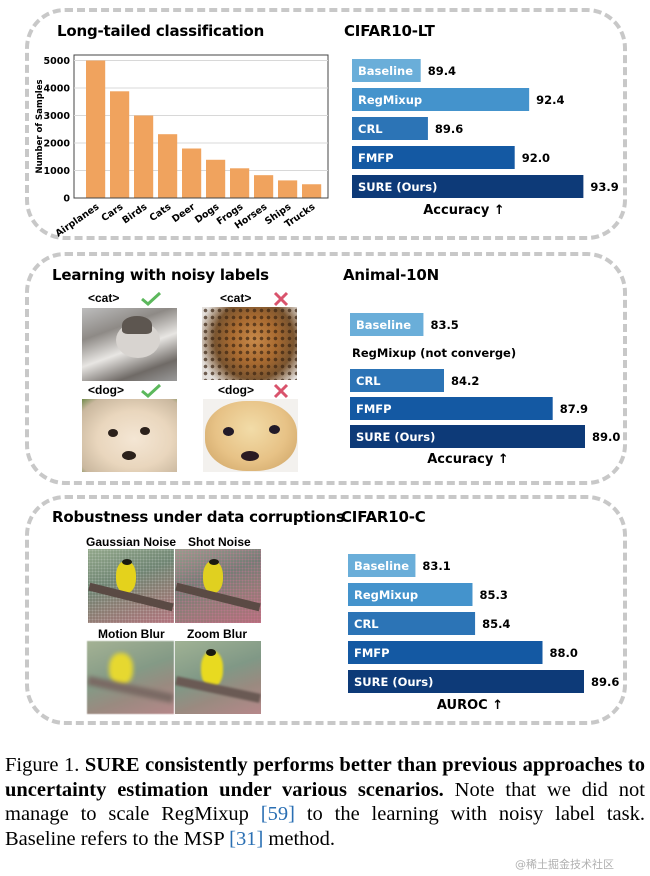 This screenshot has width=650, height=876. I want to click on metric-axis-label: Accuracy ↑, so click(464, 210).